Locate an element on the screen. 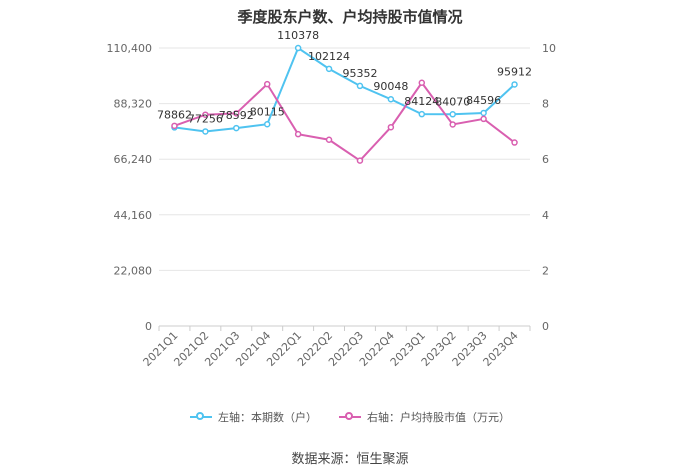  data-label: 78592 is located at coordinates (236, 115).